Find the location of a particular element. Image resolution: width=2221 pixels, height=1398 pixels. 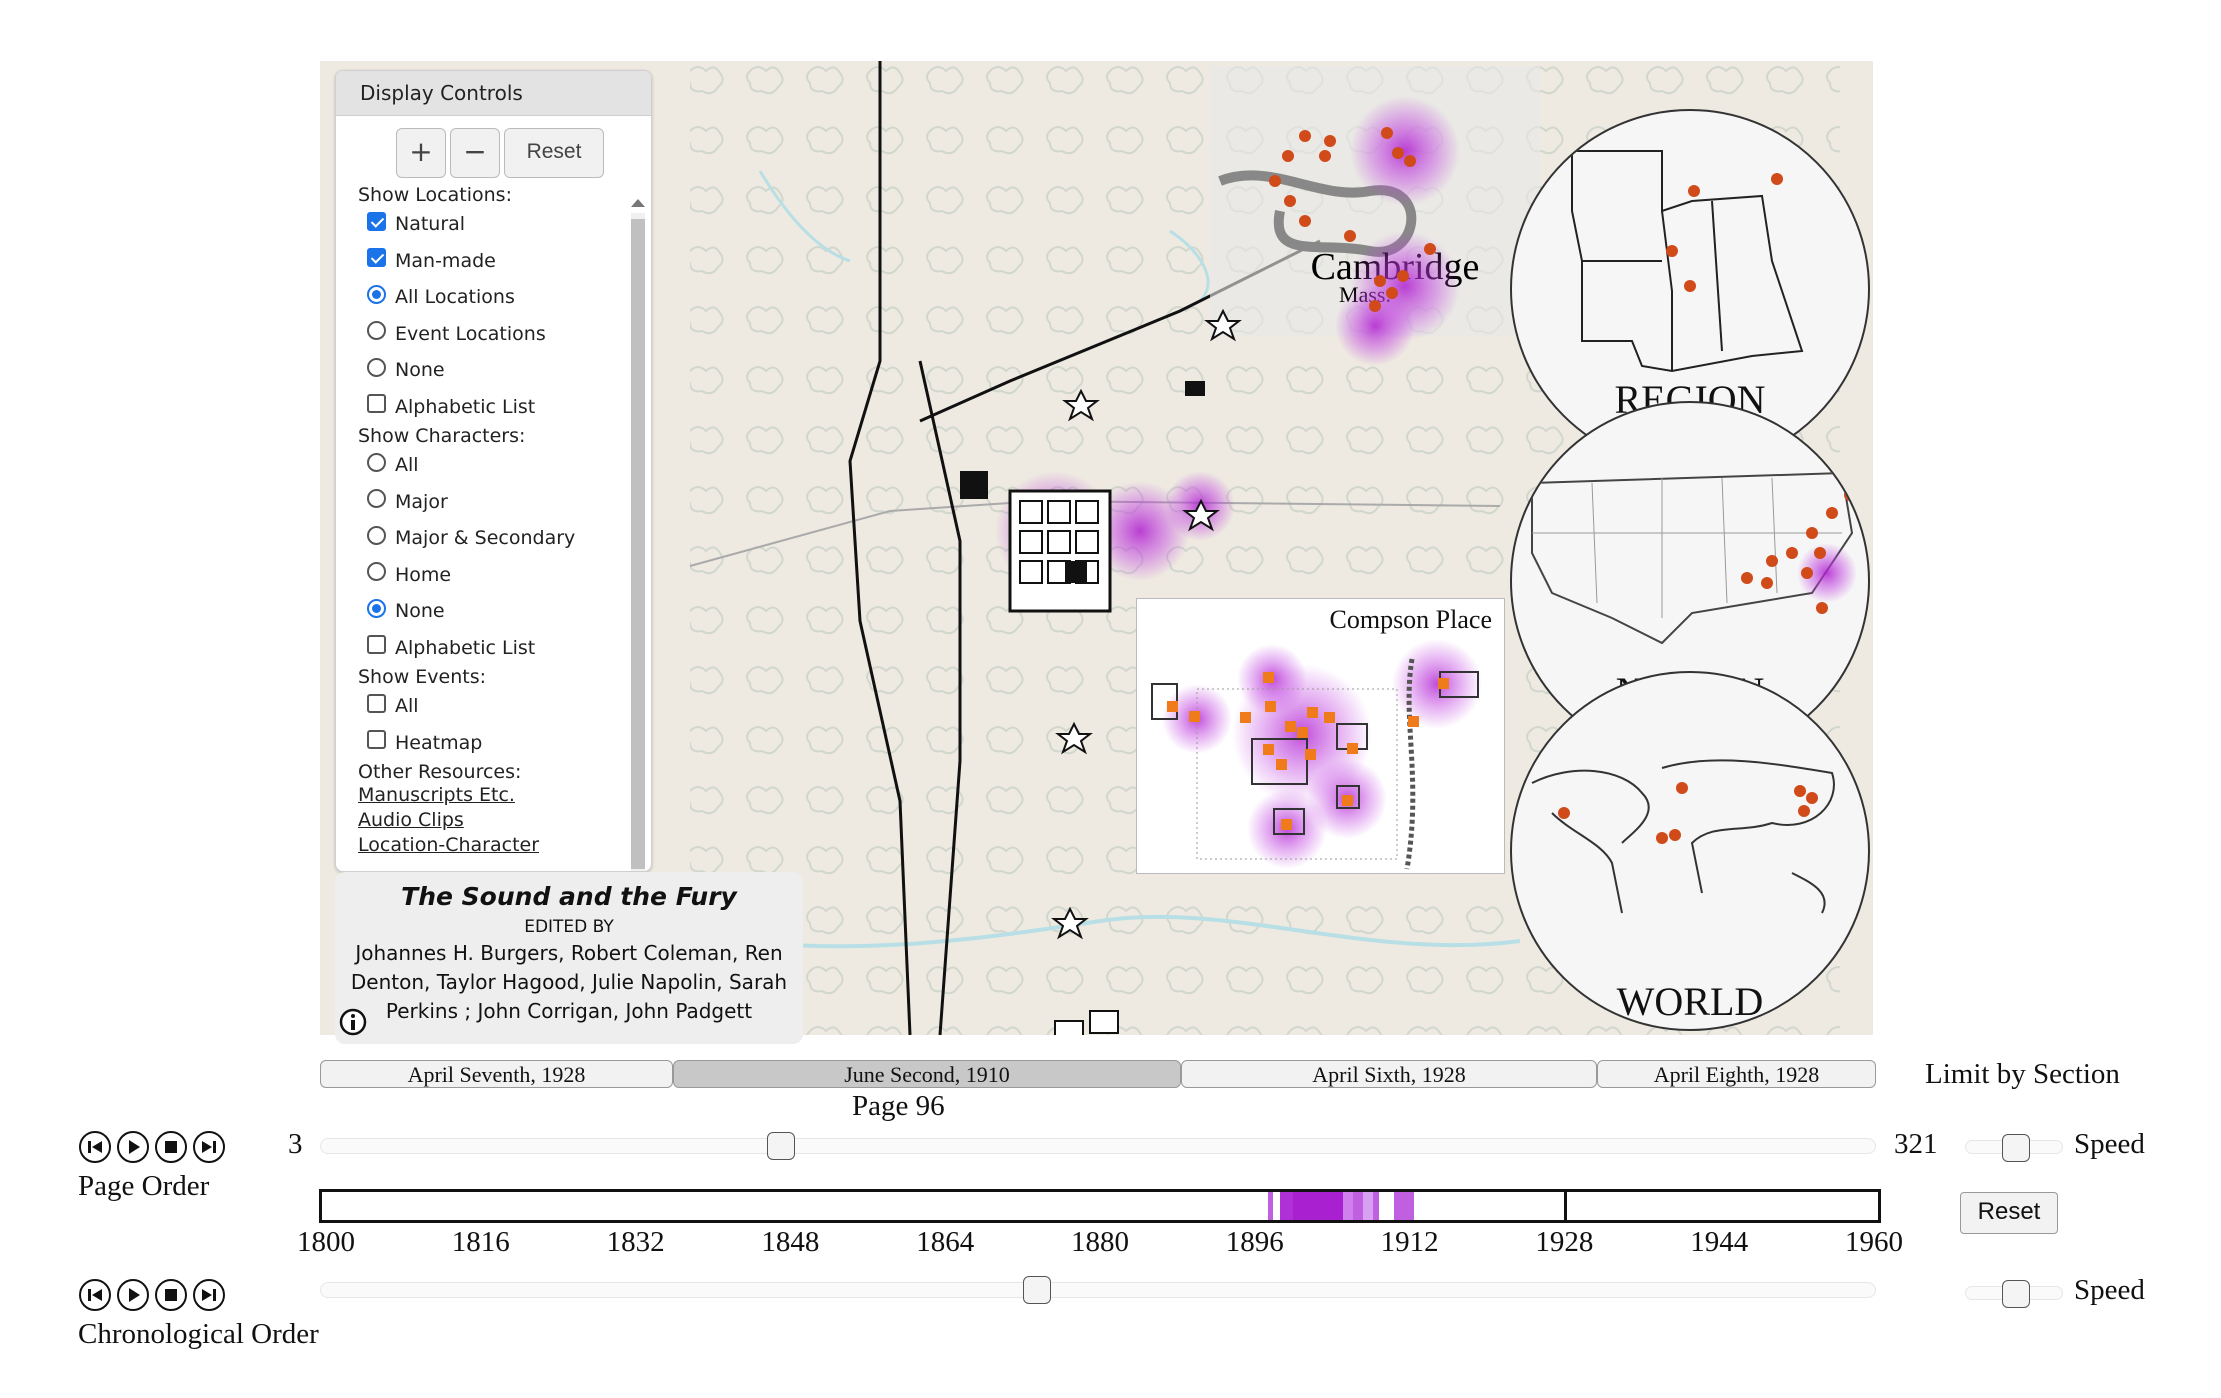

compson-place-inset: Compson Place is located at coordinates (1320, 736).